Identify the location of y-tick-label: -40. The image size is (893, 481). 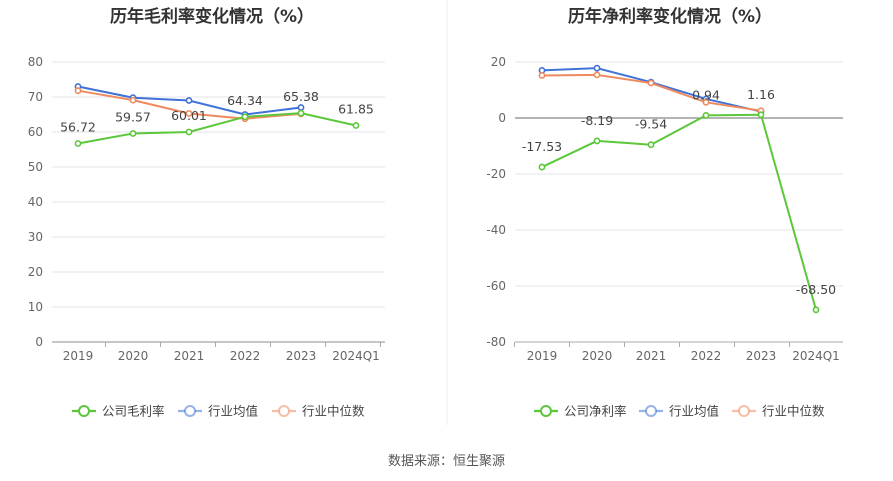
(496, 230).